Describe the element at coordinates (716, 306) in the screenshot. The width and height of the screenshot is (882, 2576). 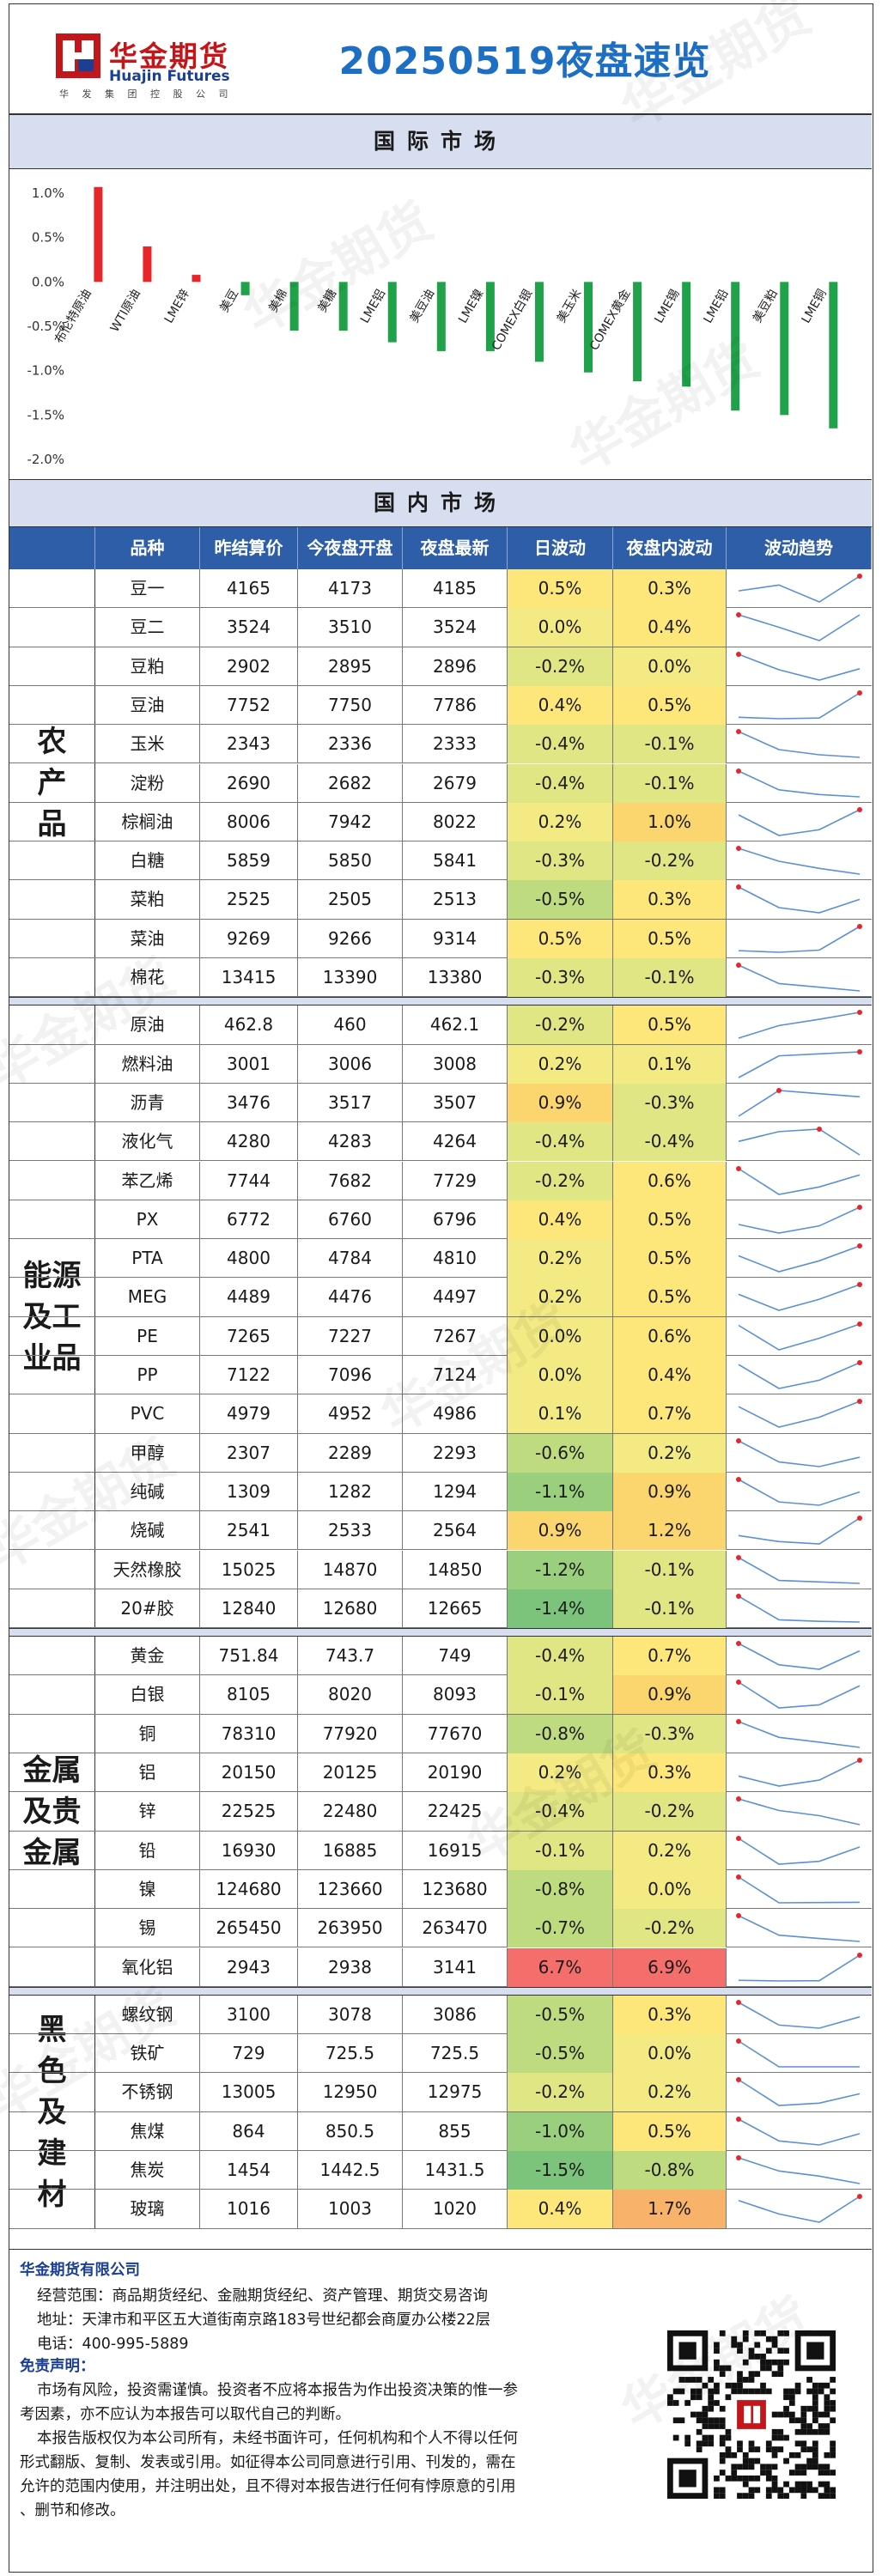
I see `category-label: LME铅` at that location.